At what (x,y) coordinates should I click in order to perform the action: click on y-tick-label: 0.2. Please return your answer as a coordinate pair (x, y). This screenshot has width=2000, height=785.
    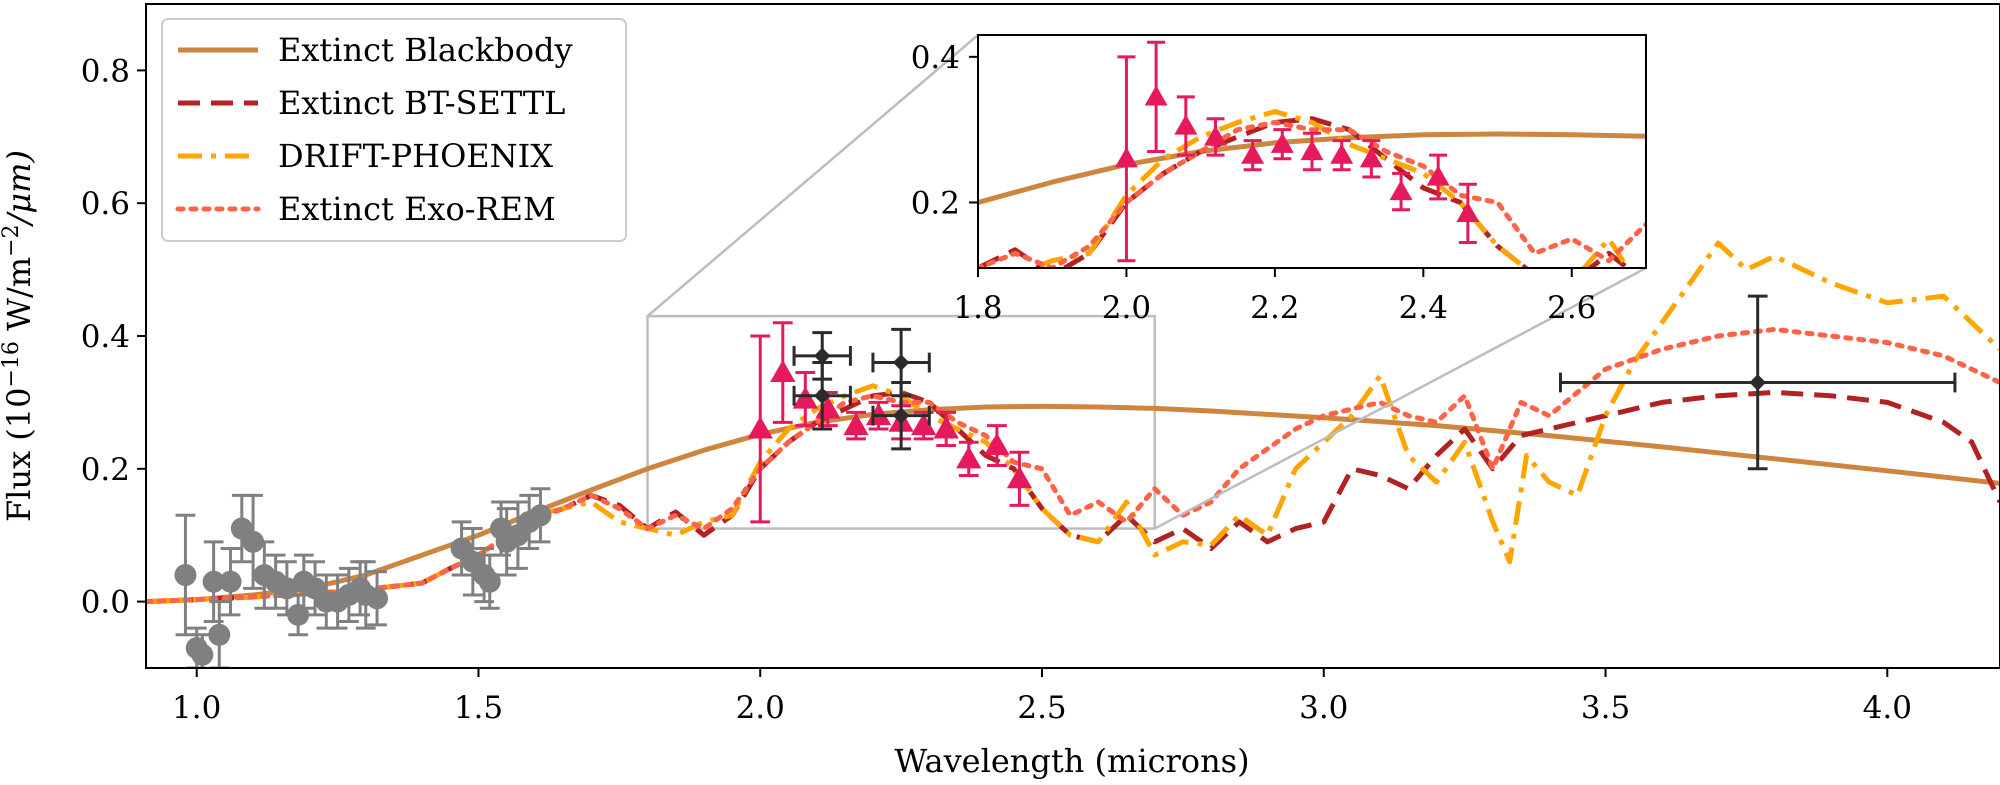
    Looking at the image, I should click on (105, 470).